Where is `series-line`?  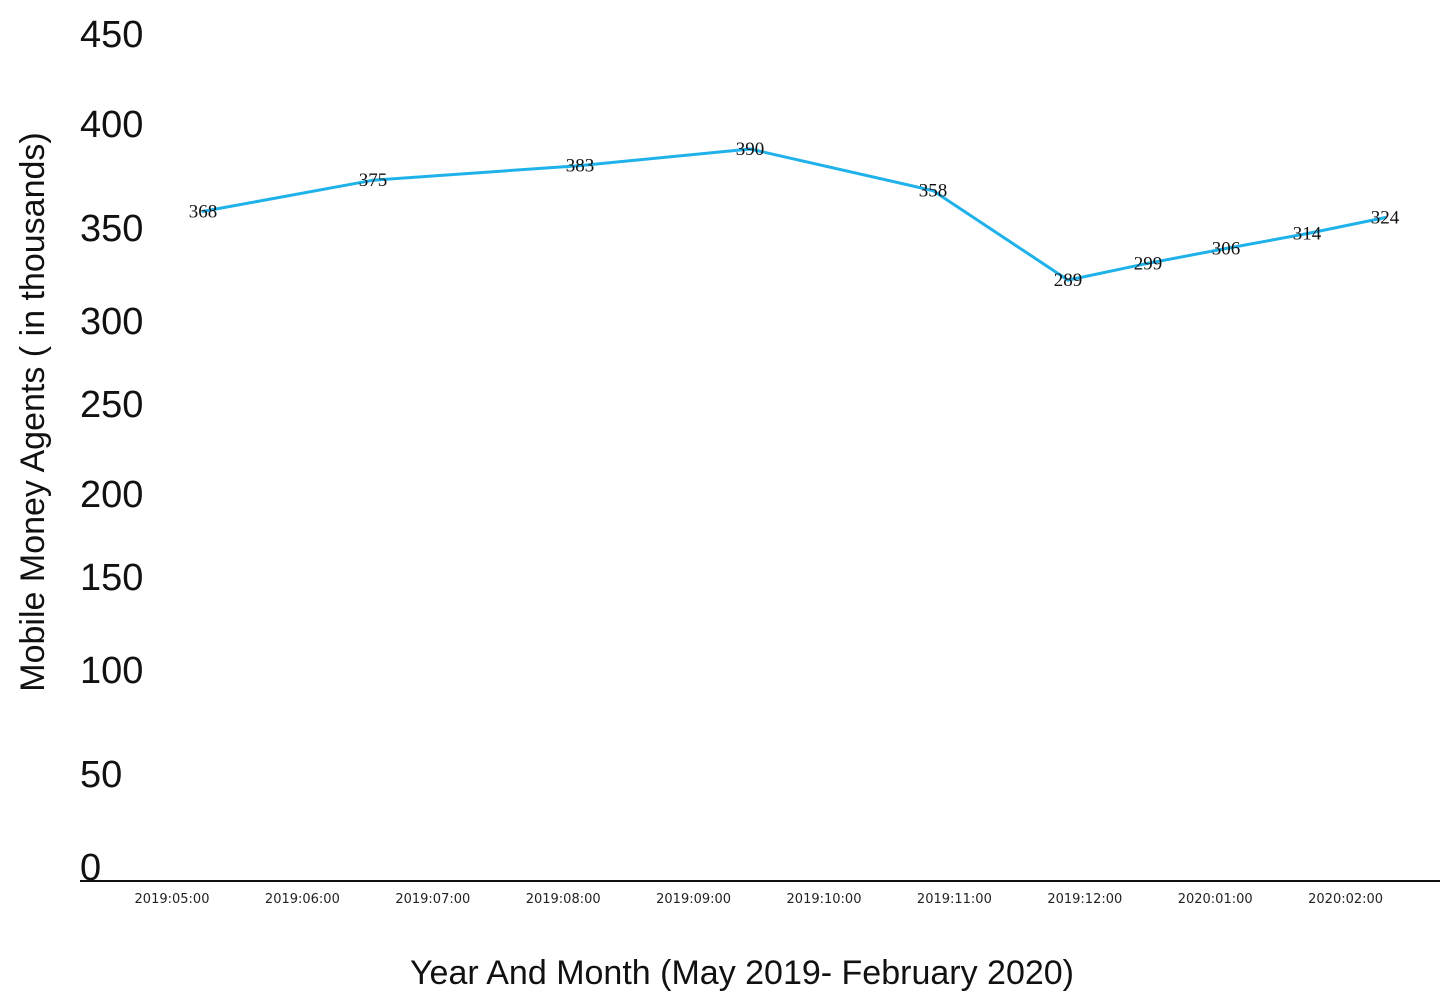
series-line is located at coordinates (794, 214).